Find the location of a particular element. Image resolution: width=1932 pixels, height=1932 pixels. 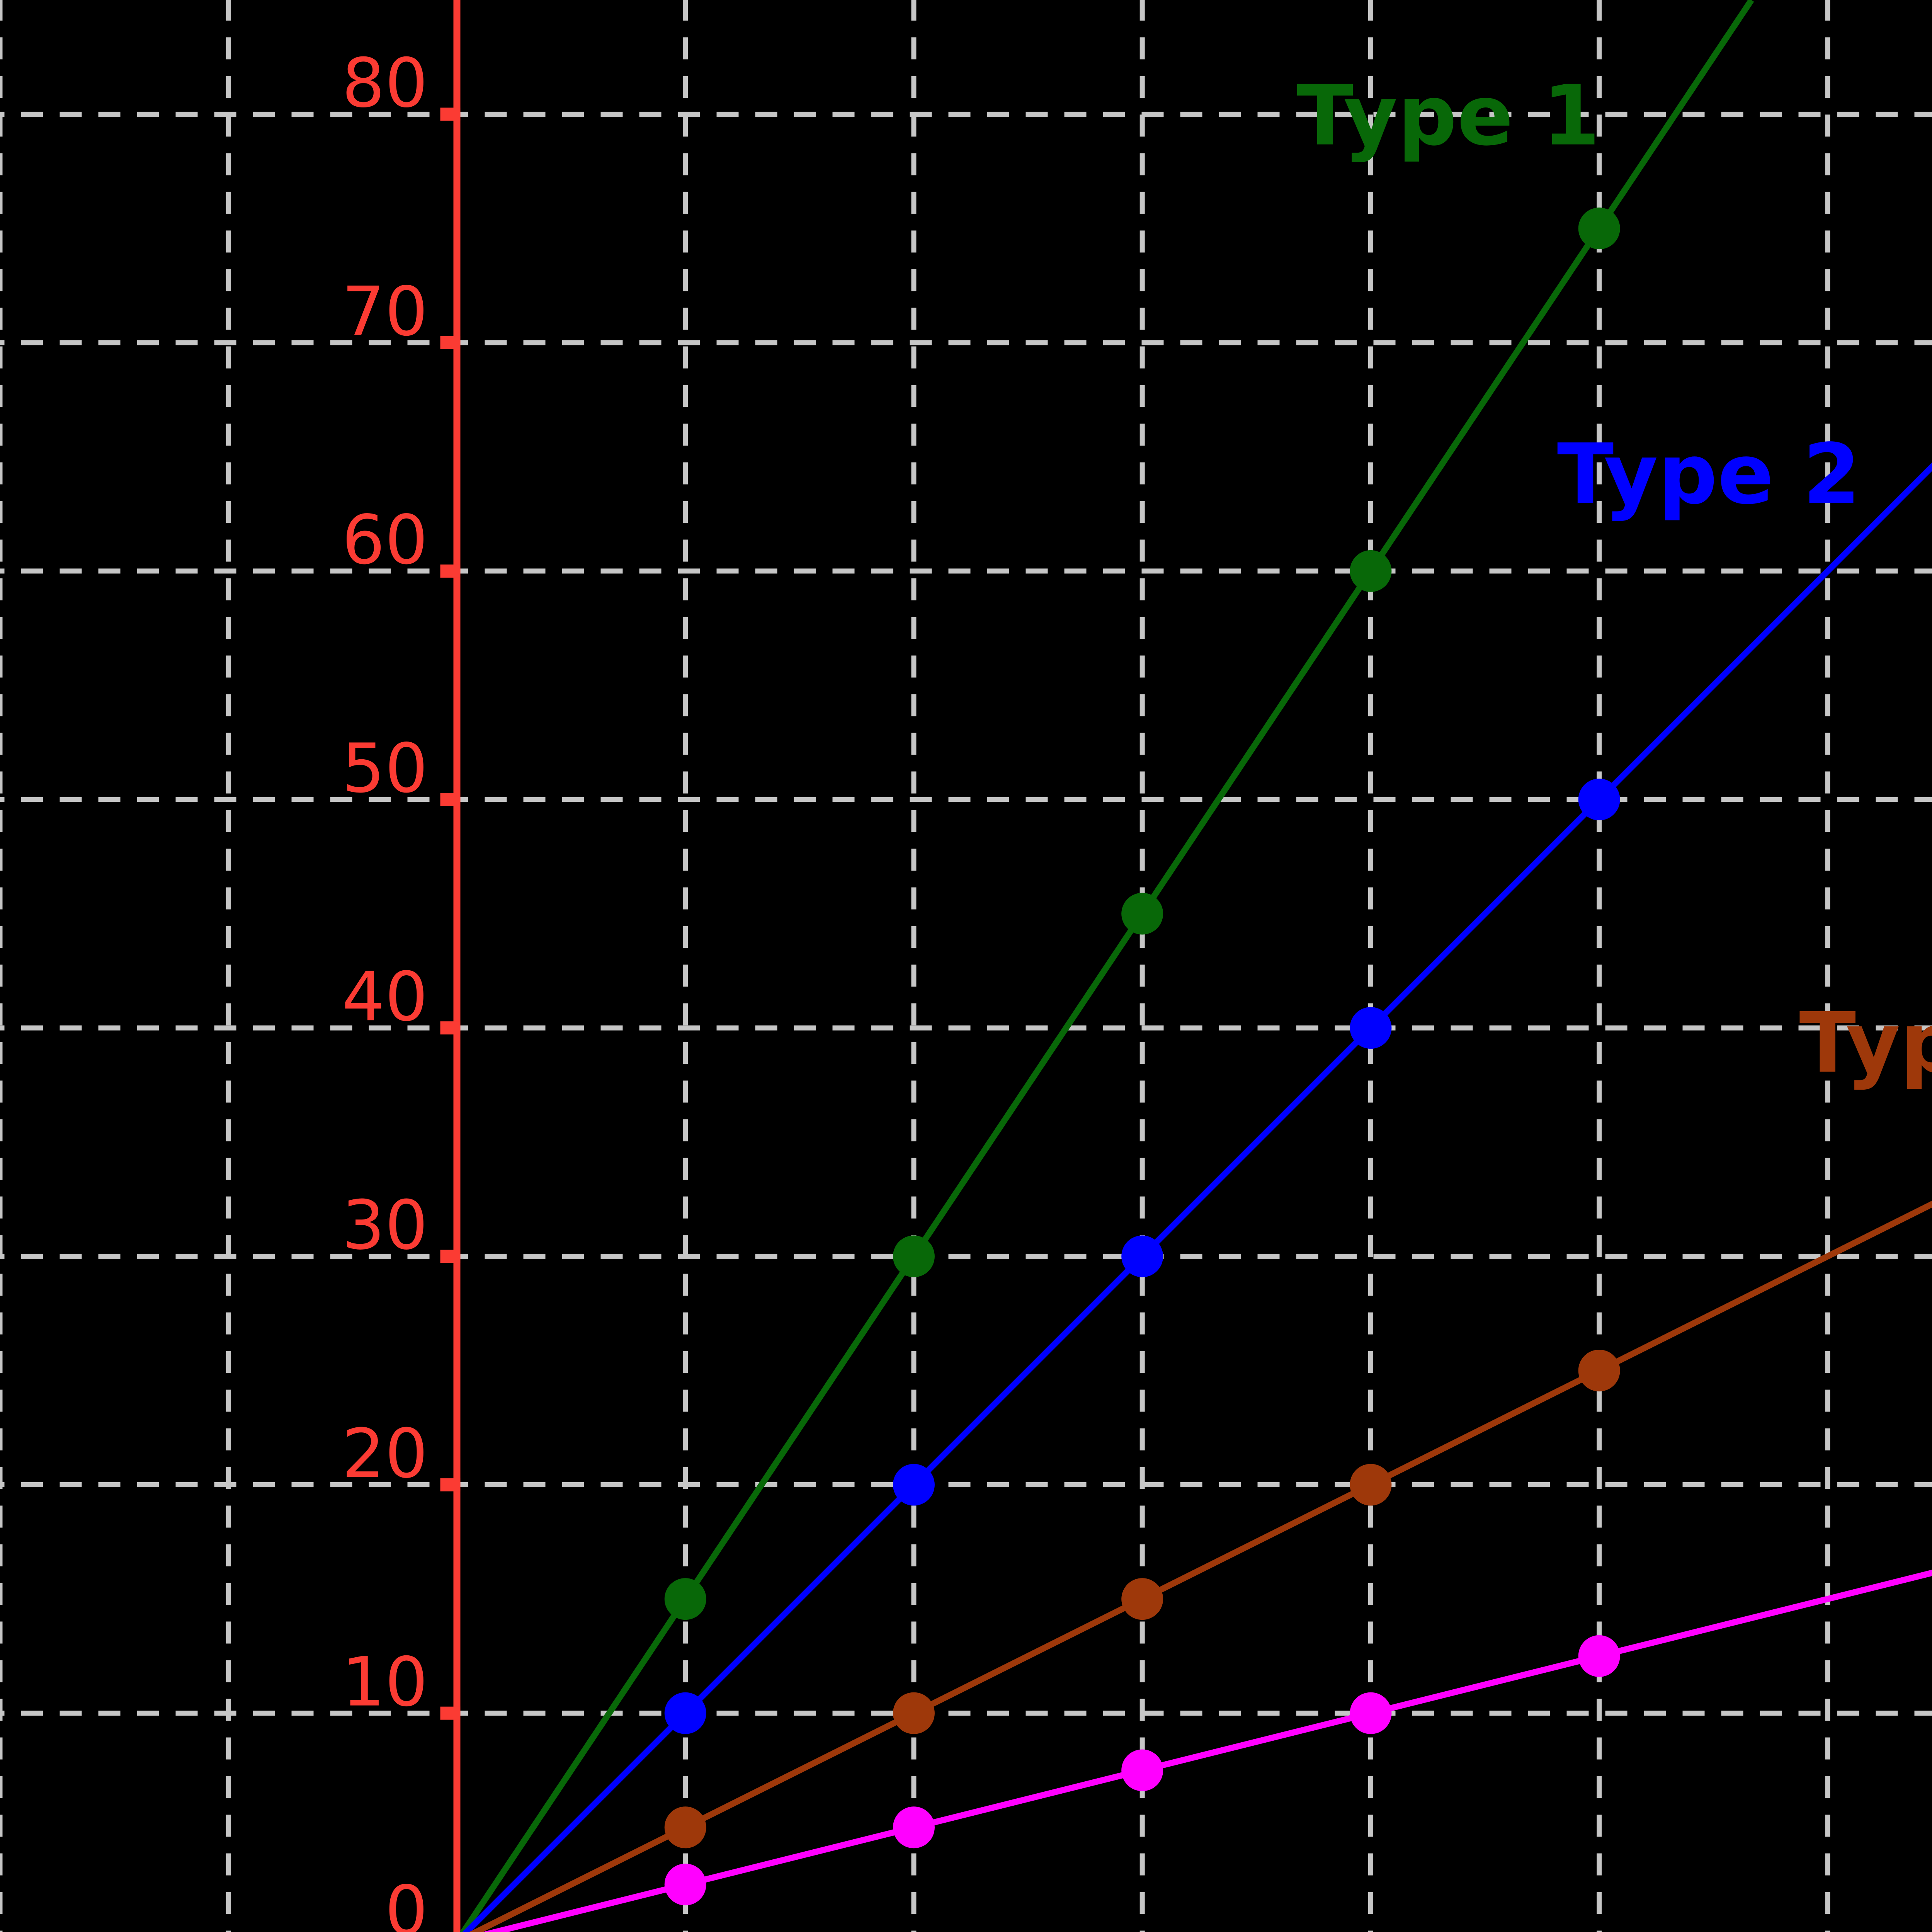

y-axis-number: 20 is located at coordinates (385, 1454).